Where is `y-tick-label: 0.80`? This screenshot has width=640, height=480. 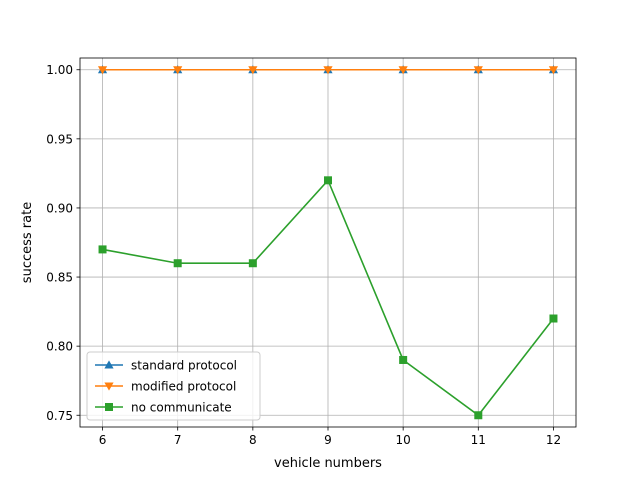 y-tick-label: 0.80 is located at coordinates (59, 347).